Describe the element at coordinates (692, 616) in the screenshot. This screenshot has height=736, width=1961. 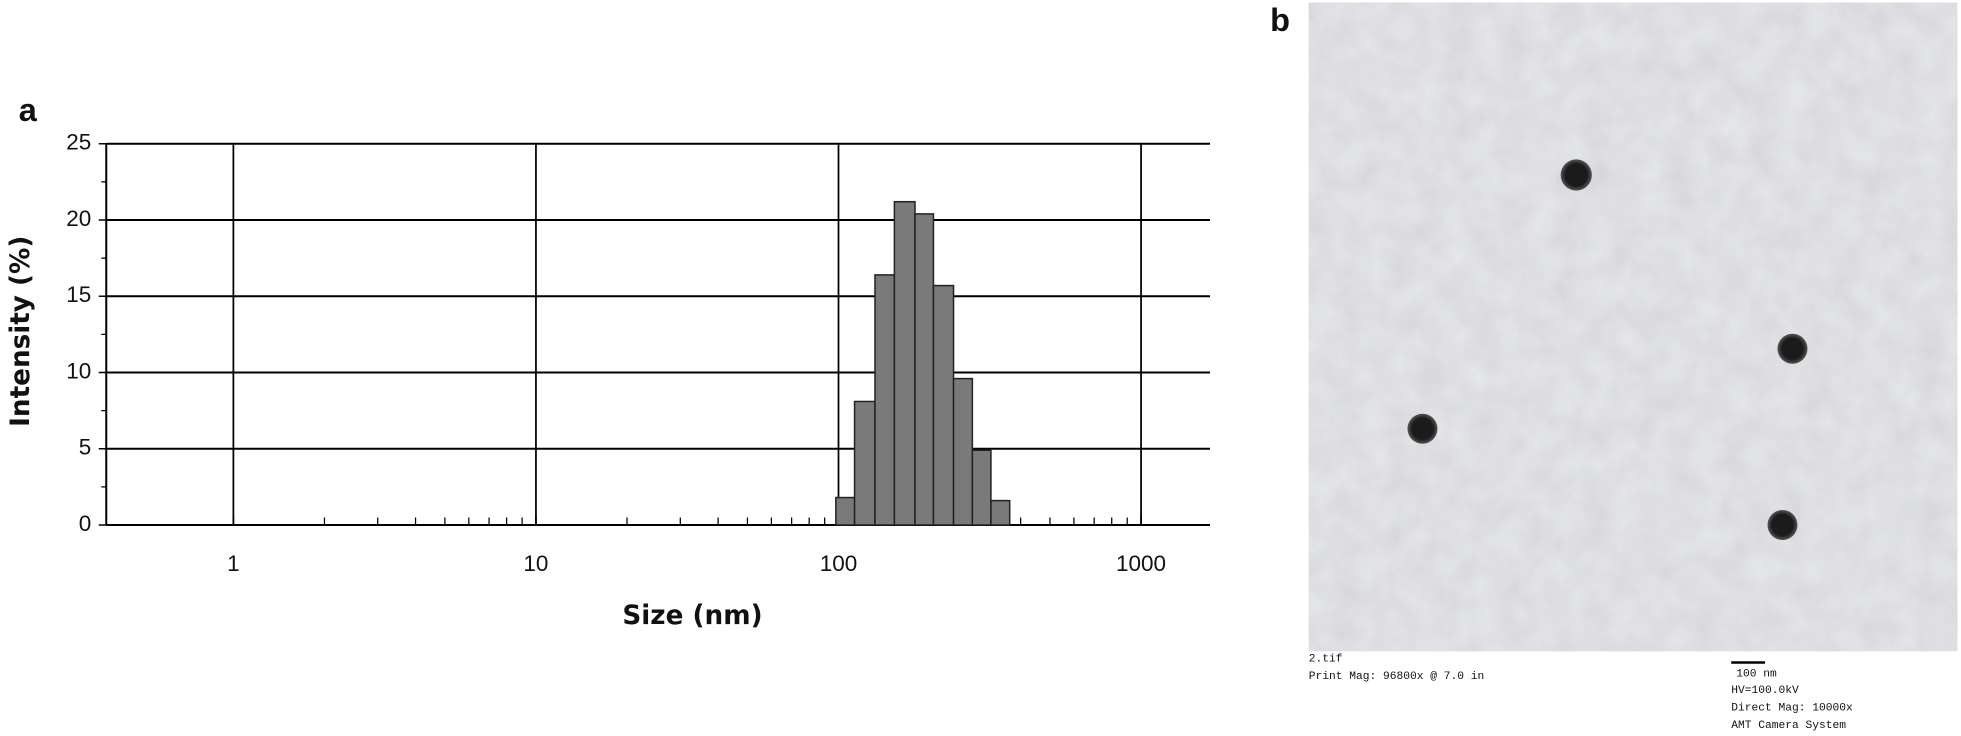
I see `x-axis-label: Size (nm)` at that location.